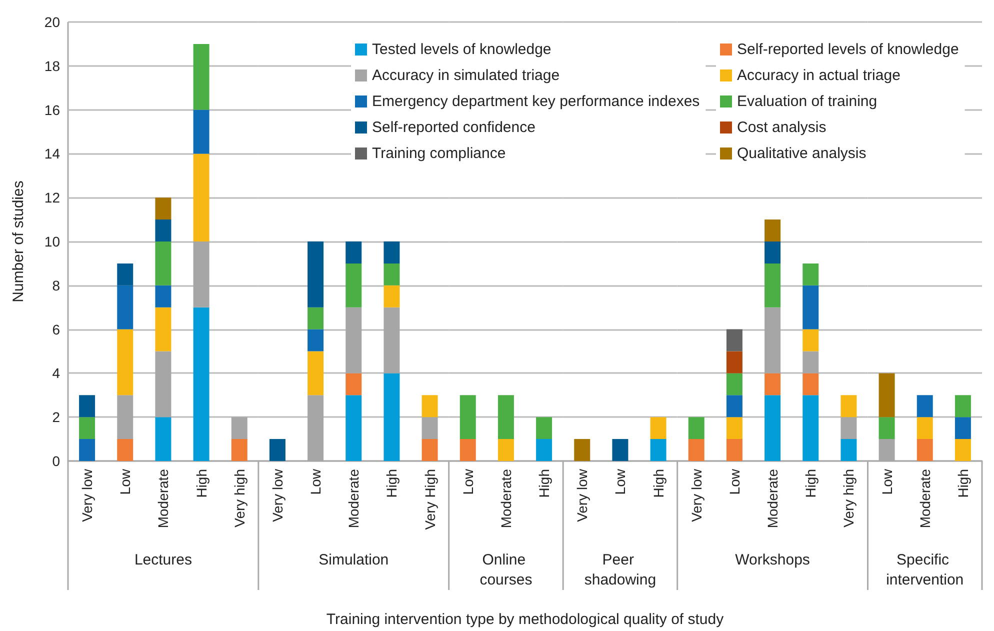 The height and width of the screenshot is (631, 994). What do you see at coordinates (772, 560) in the screenshot?
I see `x-axis-title: Workshops` at bounding box center [772, 560].